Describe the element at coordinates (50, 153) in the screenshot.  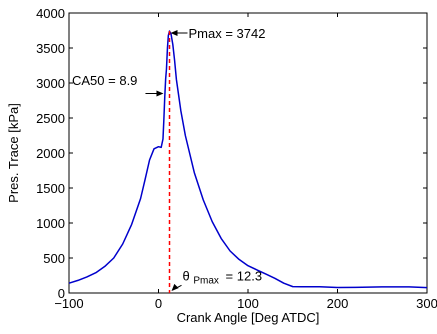
I see `y-tick-label: 2000` at that location.